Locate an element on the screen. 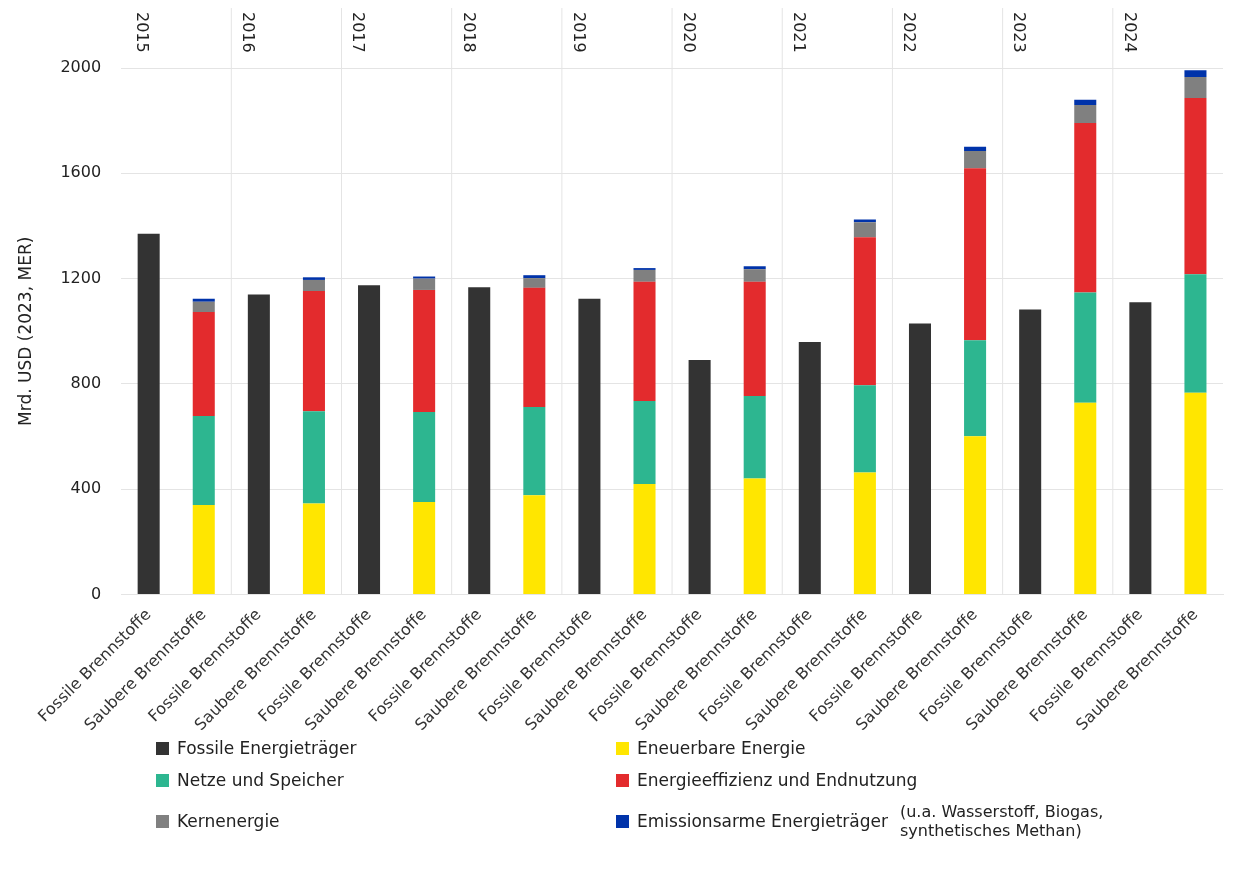  text: 2024 is located at coordinates (1130, 32).